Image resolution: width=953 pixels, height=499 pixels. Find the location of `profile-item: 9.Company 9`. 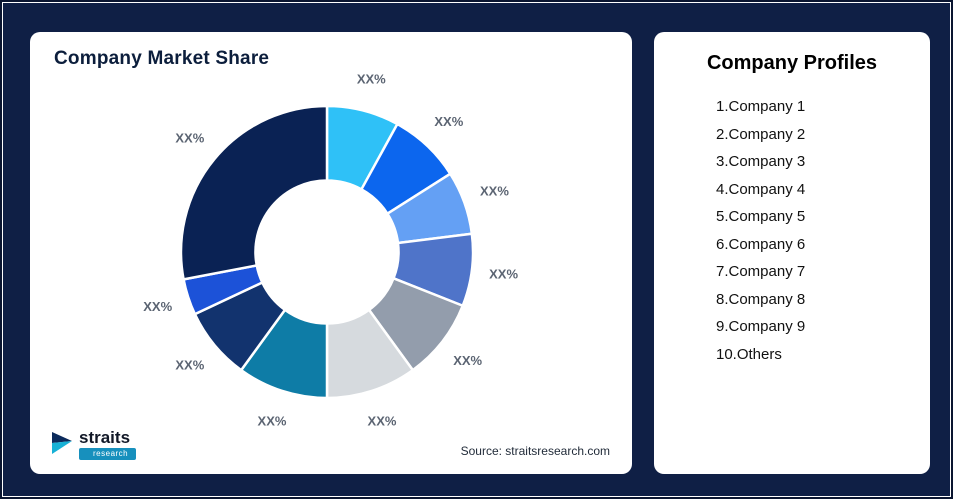

profile-item: 9.Company 9 is located at coordinates (761, 326).